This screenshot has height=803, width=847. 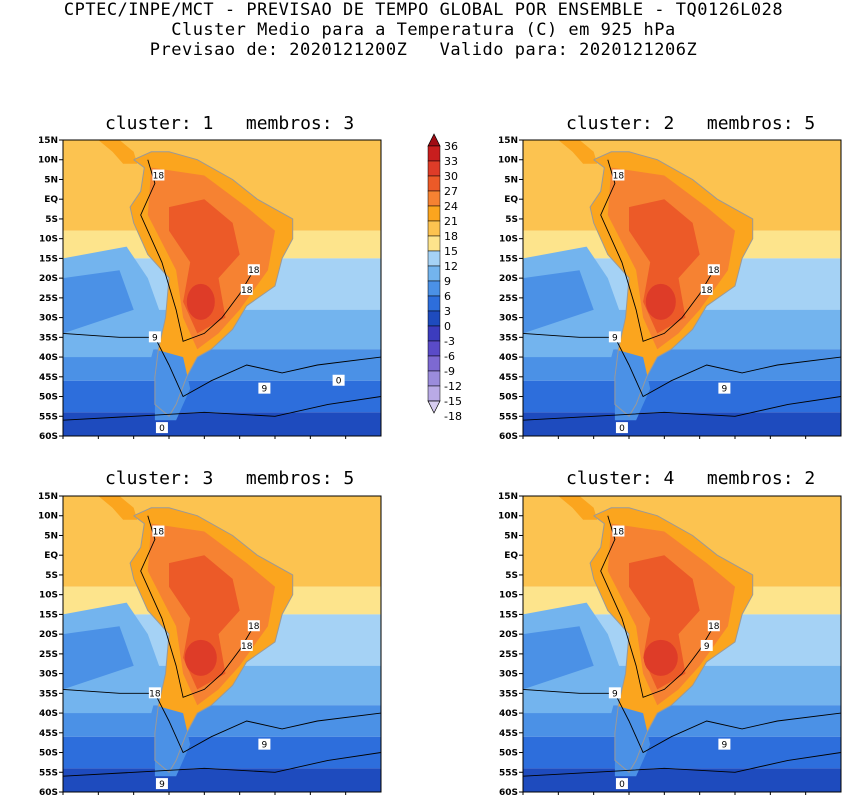 What do you see at coordinates (451, 266) in the screenshot?
I see `colorbar-label: 12` at bounding box center [451, 266].